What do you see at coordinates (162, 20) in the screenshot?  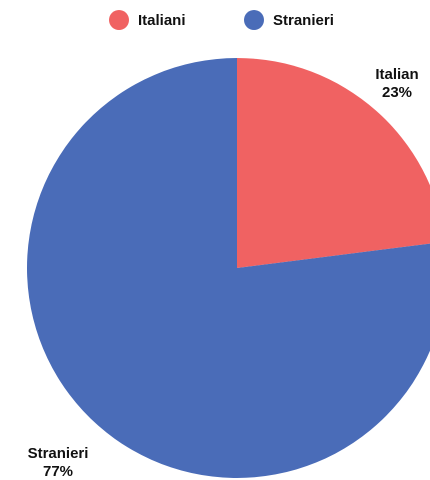 I see `legend-label-italiani: Italiani` at bounding box center [162, 20].